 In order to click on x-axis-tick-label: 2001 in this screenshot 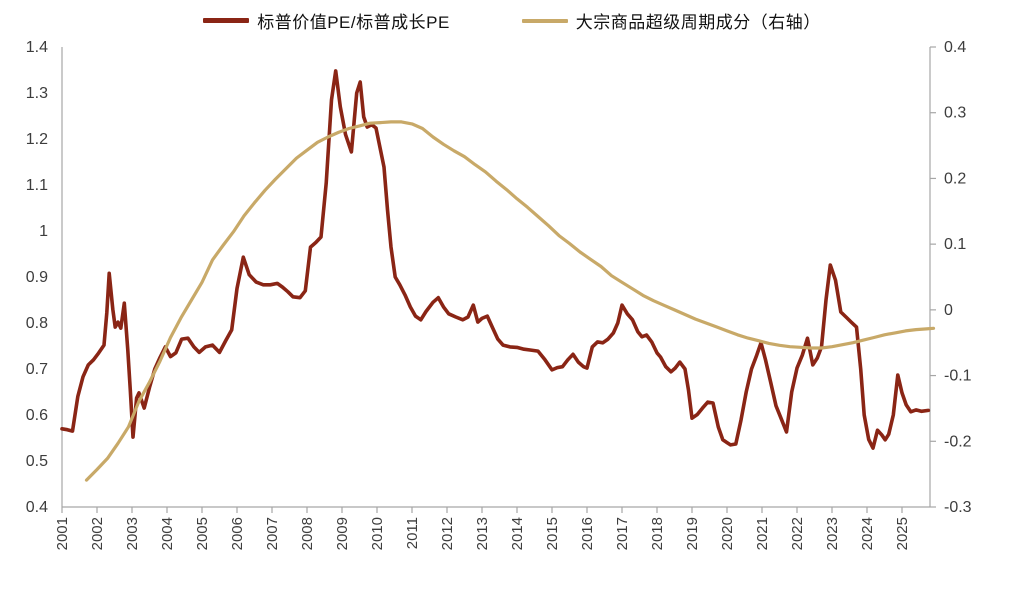, I will do `click(62, 533)`.